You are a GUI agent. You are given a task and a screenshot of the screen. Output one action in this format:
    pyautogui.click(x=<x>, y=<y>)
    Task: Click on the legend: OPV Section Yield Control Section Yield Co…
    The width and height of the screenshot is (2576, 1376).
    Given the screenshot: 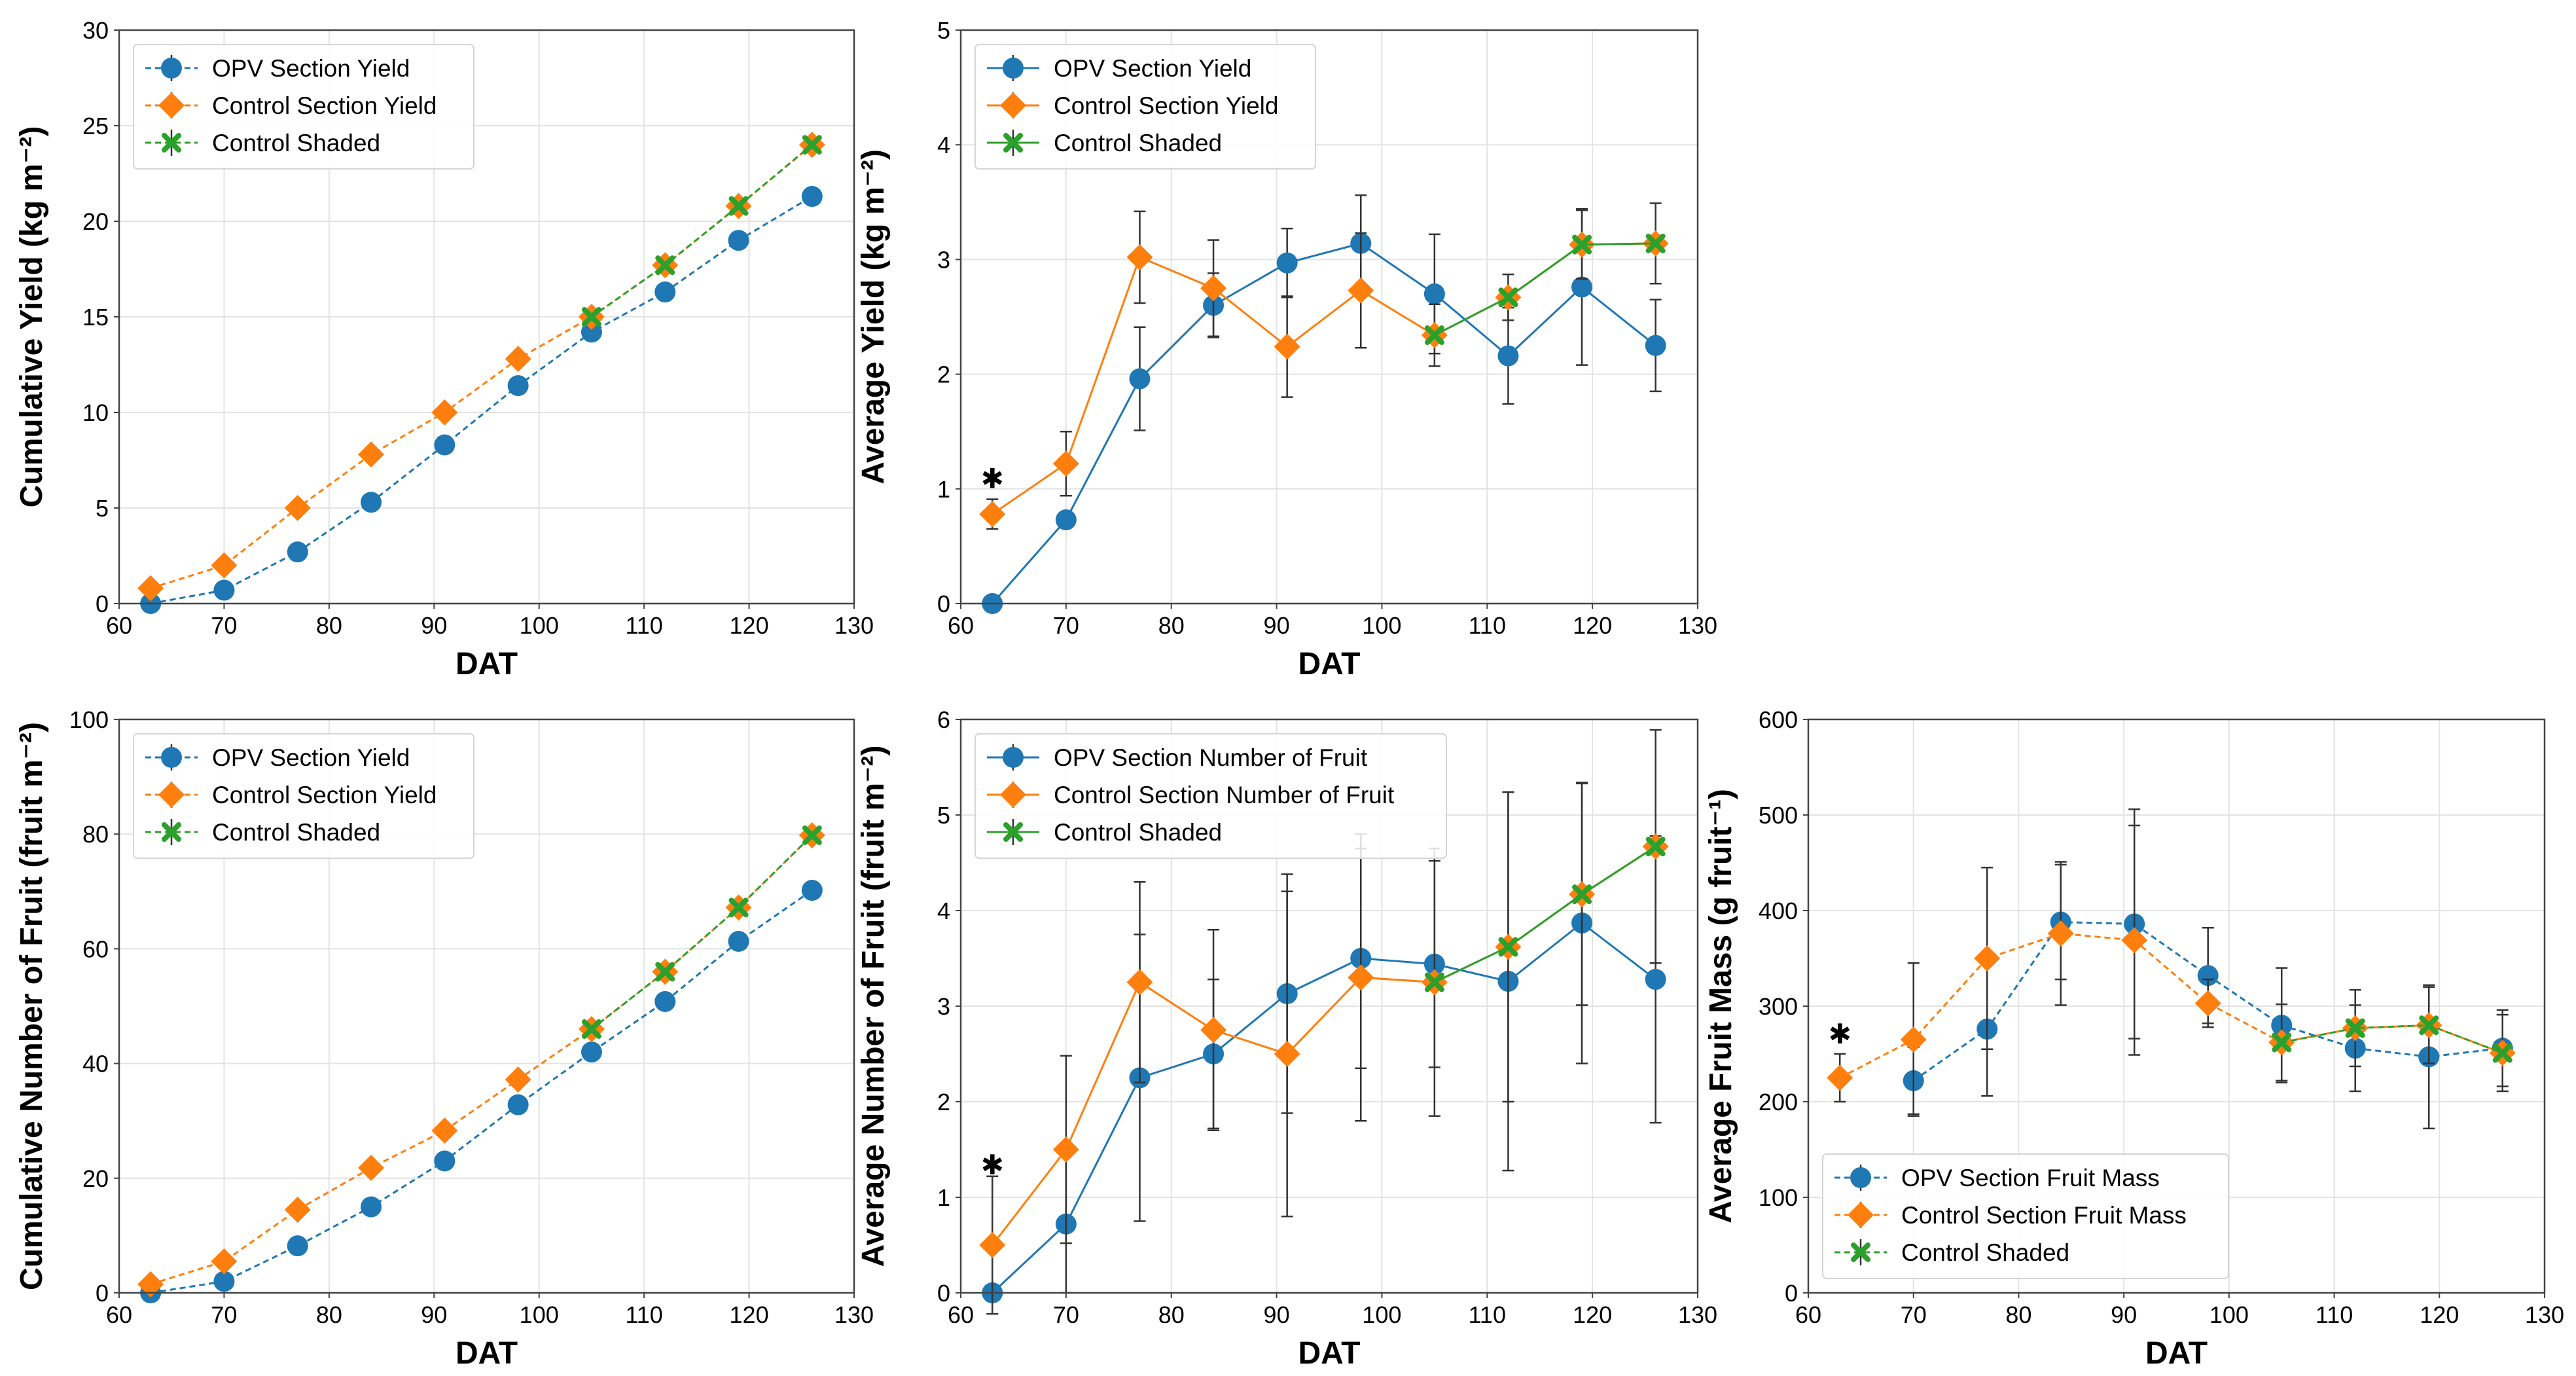 What is the action you would take?
    pyautogui.click(x=1145, y=107)
    